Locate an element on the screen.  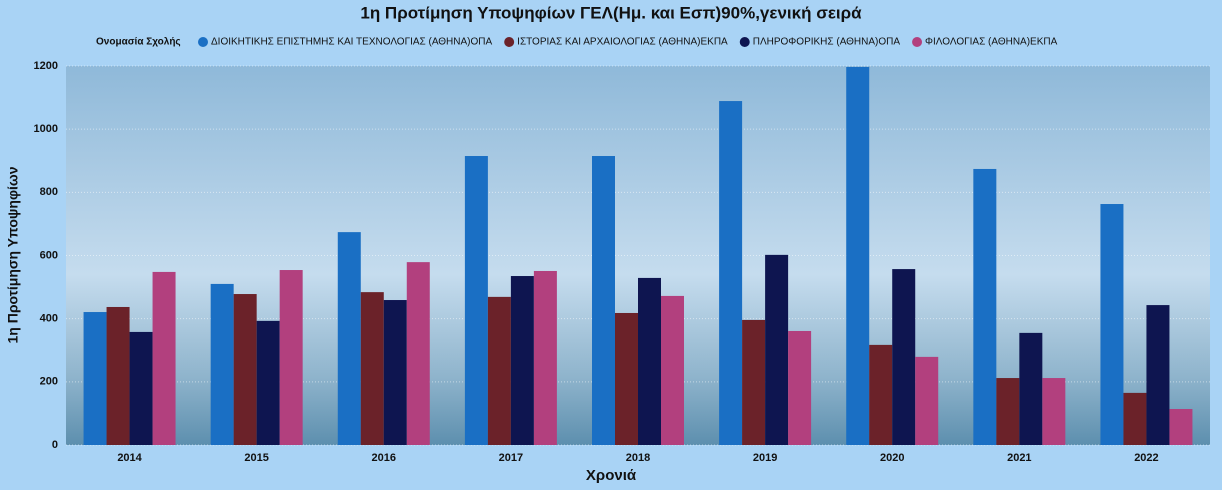
y-tick-label: 400 is located at coordinates (49, 319).